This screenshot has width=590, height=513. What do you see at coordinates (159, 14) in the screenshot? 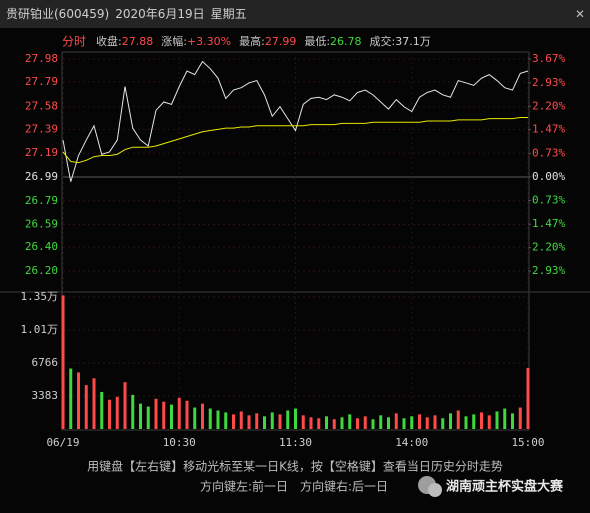
I see `date: 2020年6月19日` at bounding box center [159, 14].